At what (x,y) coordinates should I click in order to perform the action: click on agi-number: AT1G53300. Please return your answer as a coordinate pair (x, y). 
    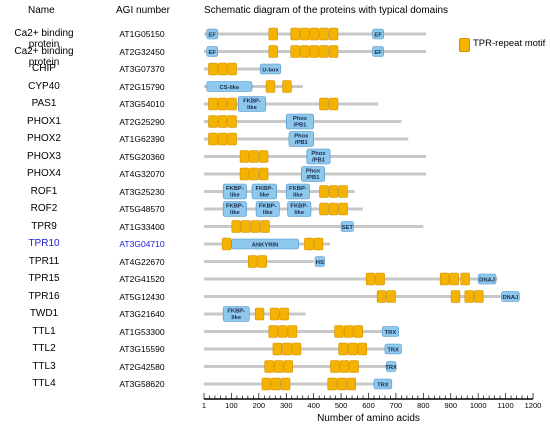
    Looking at the image, I should click on (142, 331).